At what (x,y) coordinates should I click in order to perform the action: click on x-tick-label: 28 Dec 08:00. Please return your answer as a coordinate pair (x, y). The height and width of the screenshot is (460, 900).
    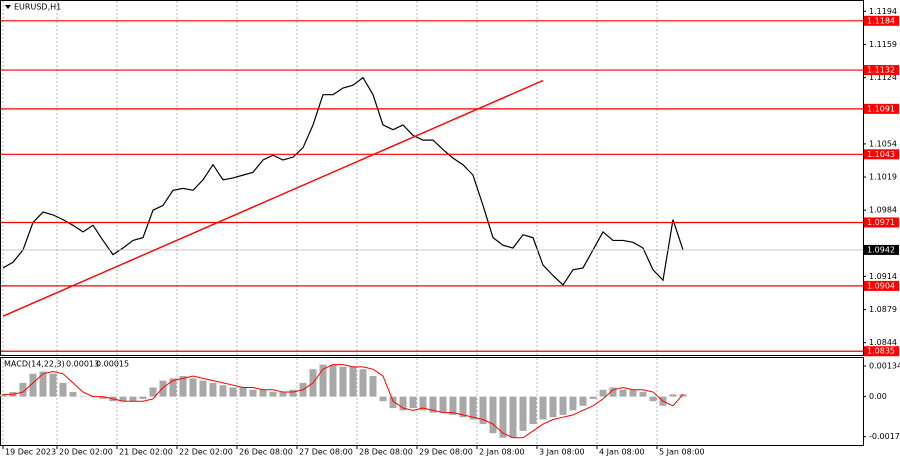
    Looking at the image, I should click on (386, 452).